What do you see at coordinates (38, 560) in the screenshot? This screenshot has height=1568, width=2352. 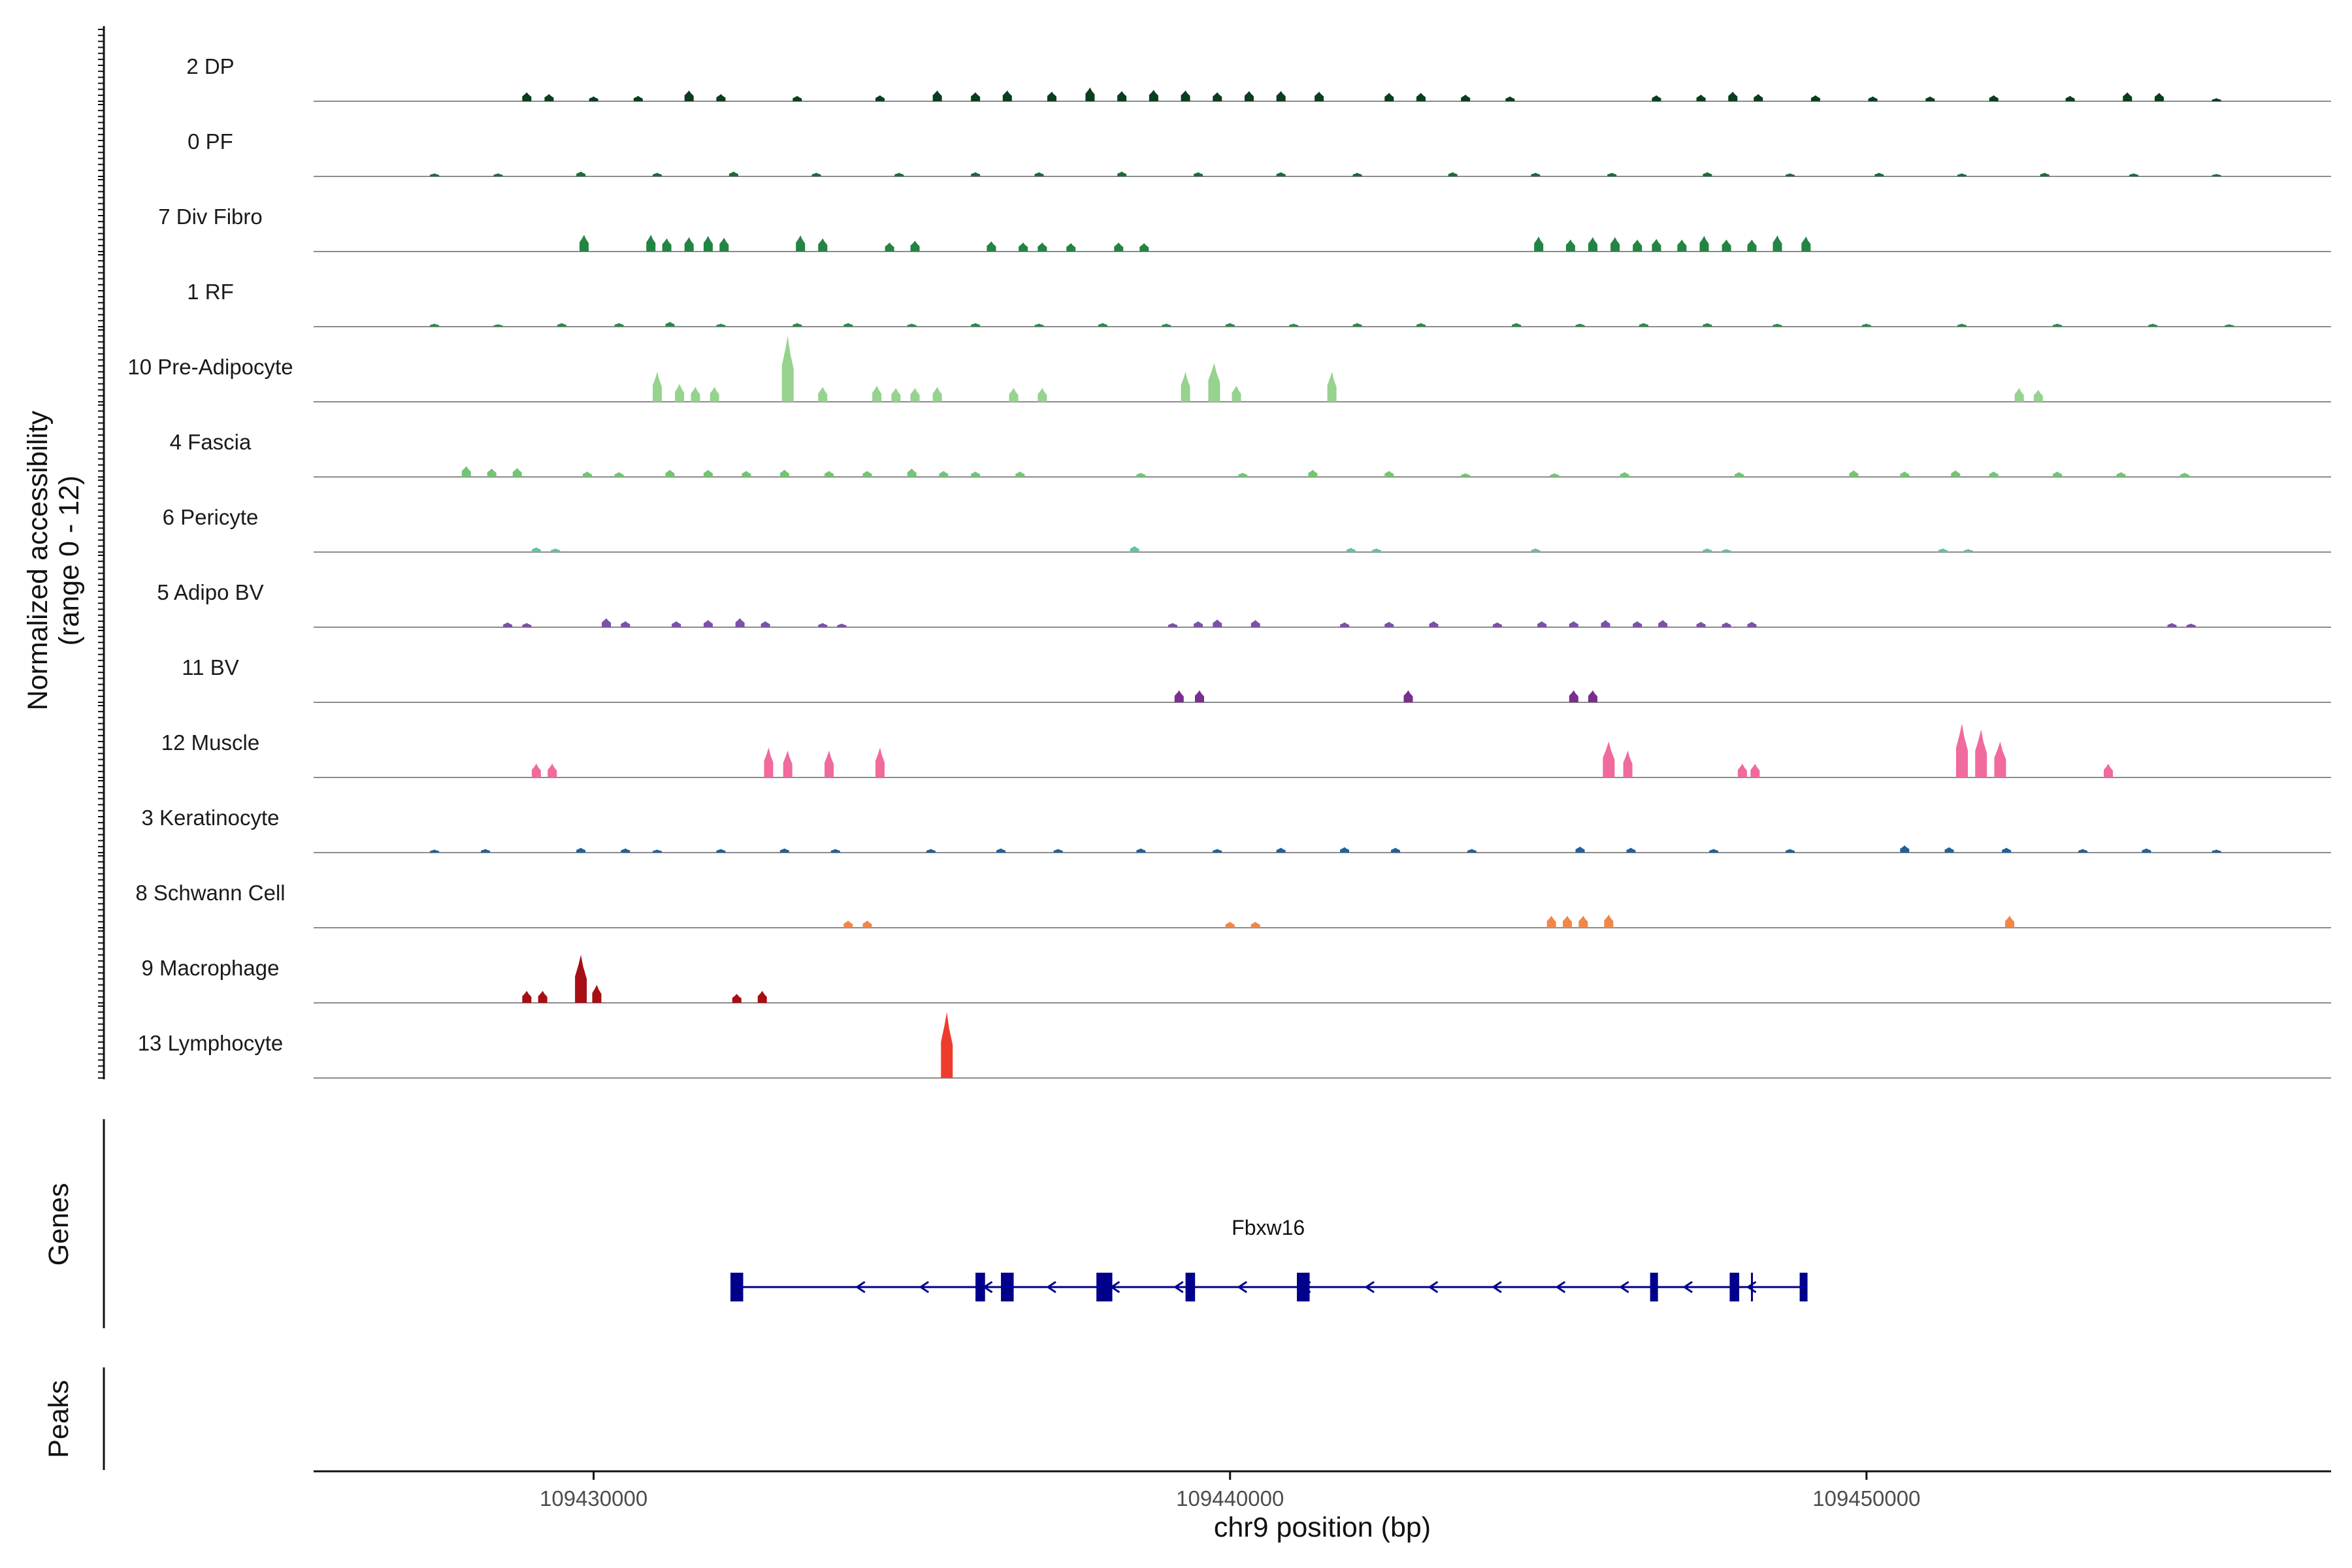 I see `y-axis-title-line1: Normalized accessibility` at bounding box center [38, 560].